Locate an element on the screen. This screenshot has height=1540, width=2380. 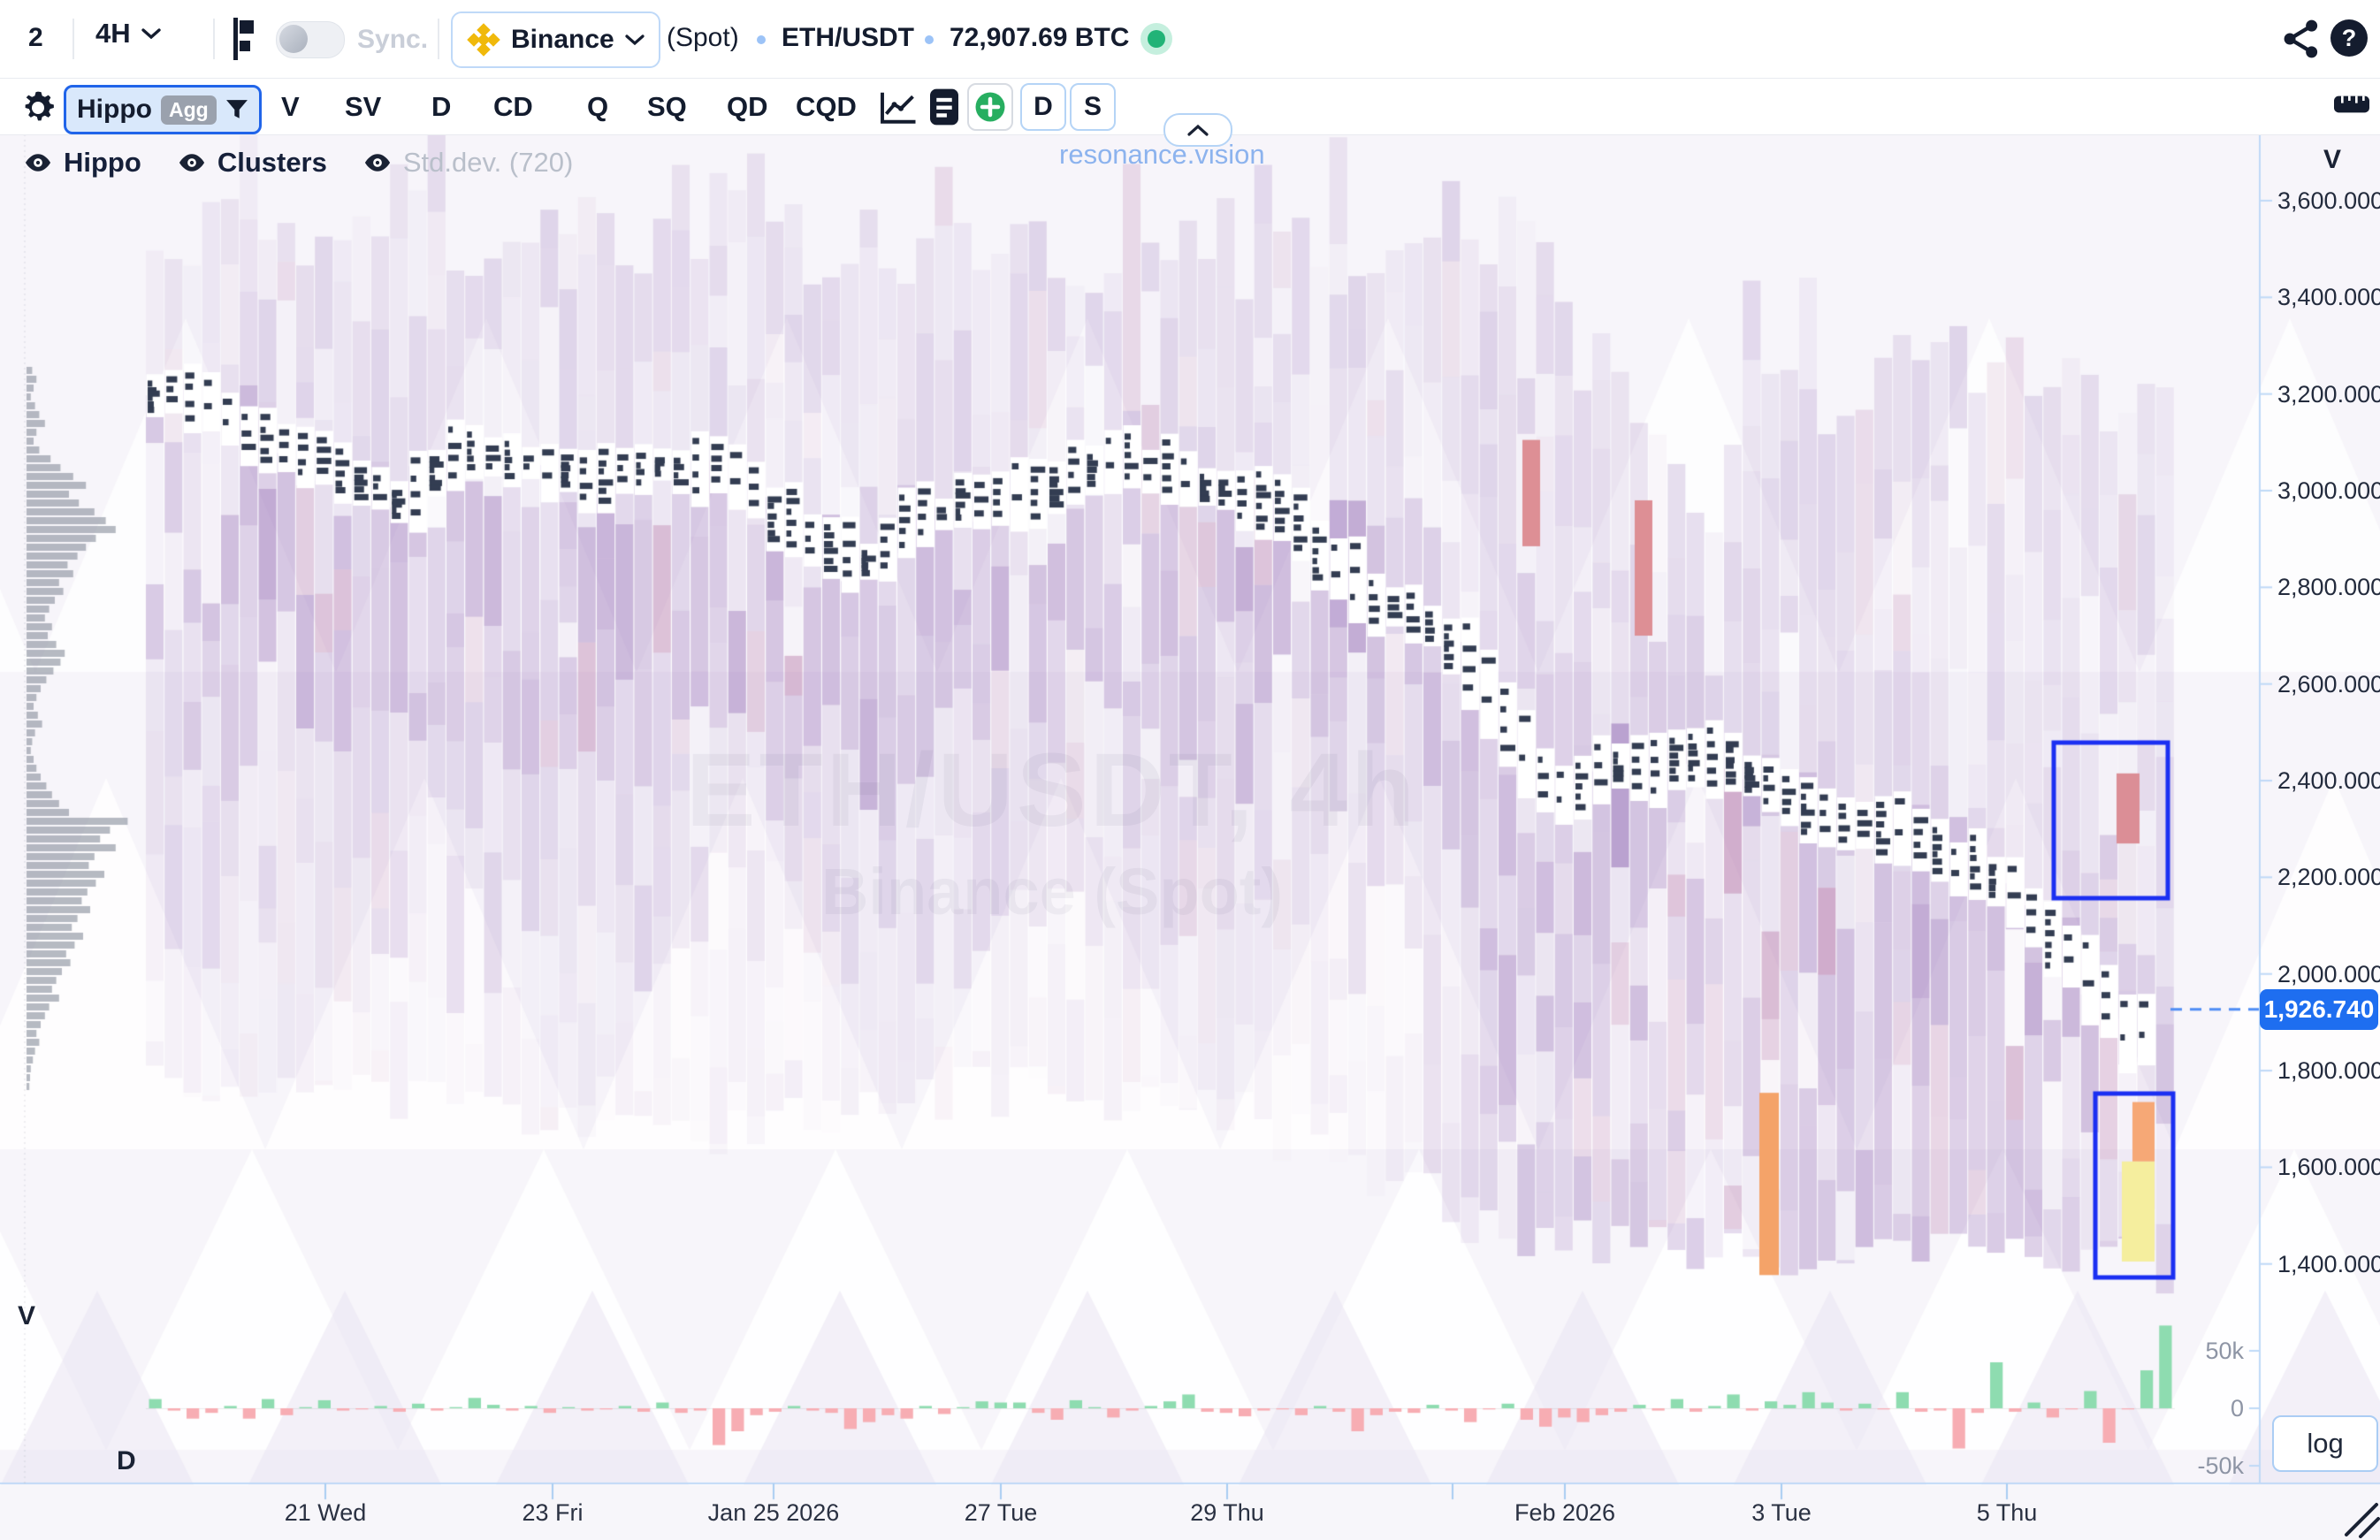
s-mode-button: S is located at coordinates (1093, 107).